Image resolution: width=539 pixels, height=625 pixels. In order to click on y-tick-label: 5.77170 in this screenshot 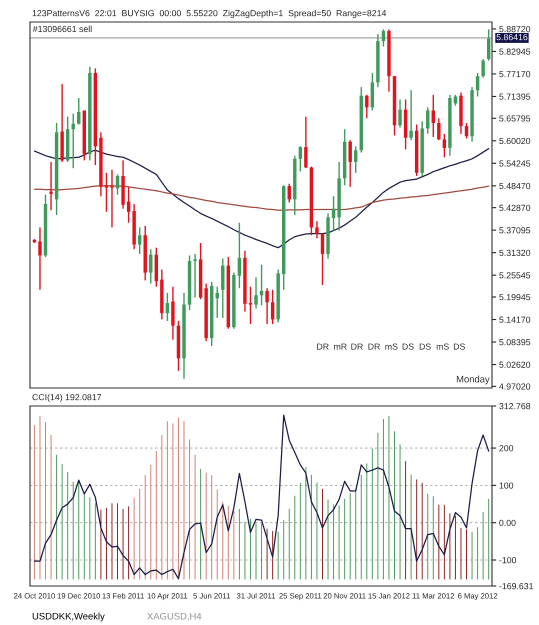, I will do `click(514, 74)`.